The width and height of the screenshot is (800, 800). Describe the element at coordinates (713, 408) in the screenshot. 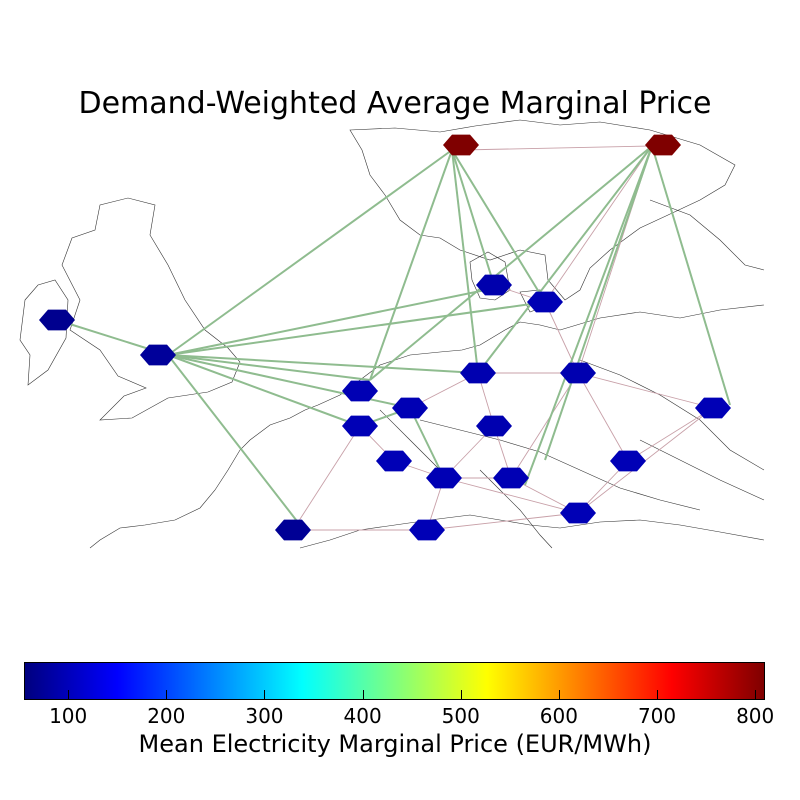

I see `node-ua` at that location.